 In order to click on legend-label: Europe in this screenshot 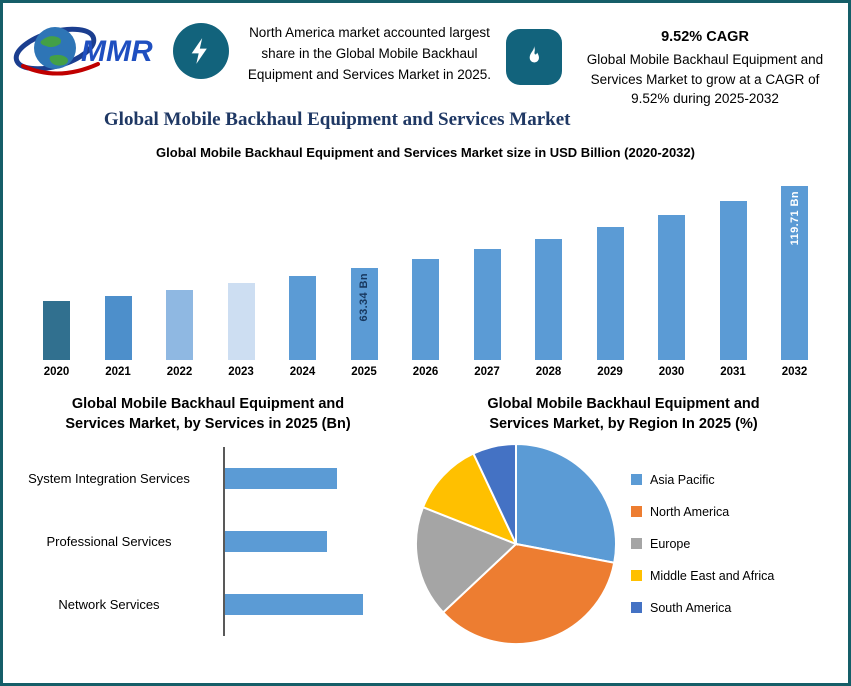, I will do `click(670, 543)`.